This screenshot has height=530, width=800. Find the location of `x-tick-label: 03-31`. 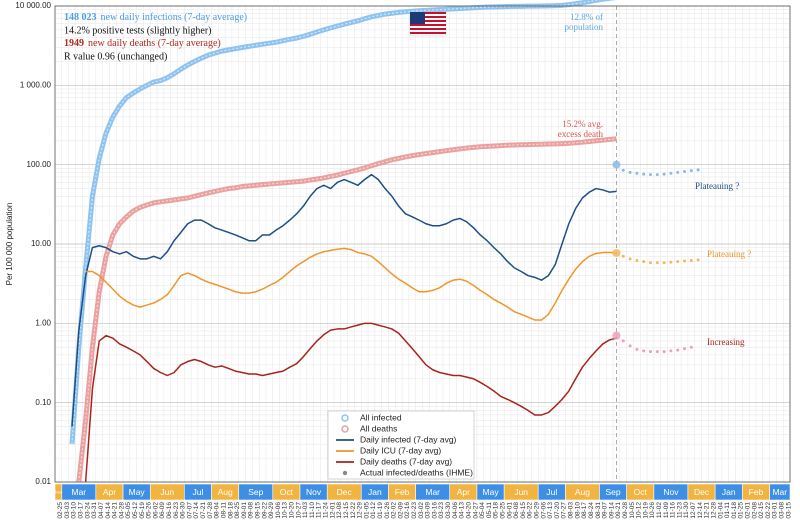

x-tick-label: 03-31 is located at coordinates (94, 510).